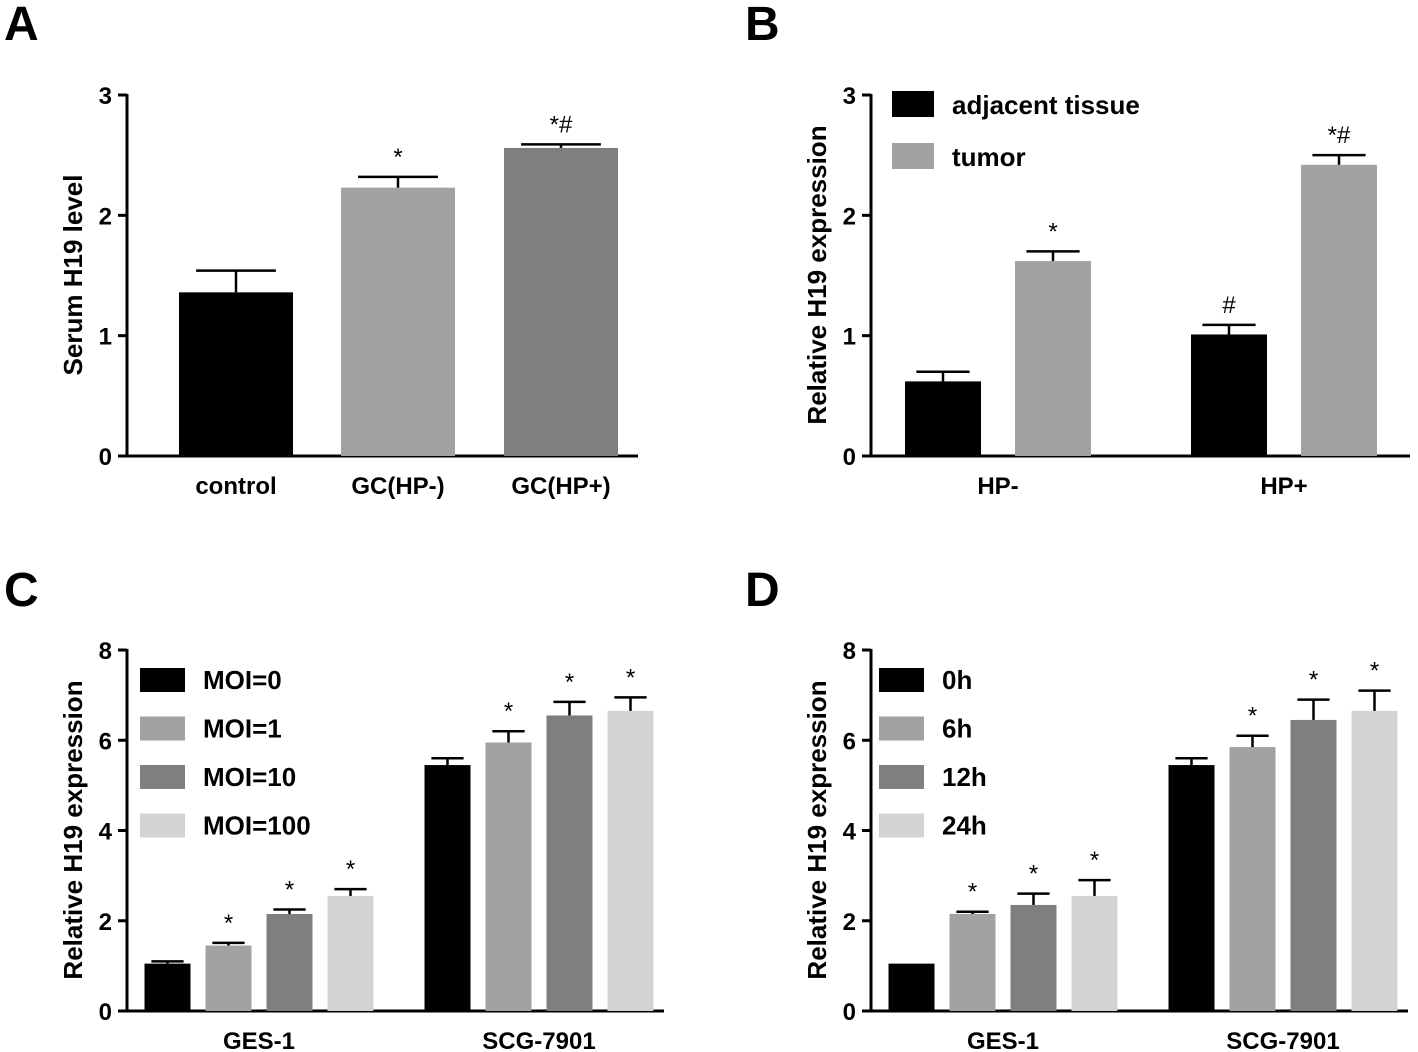 The image size is (1418, 1052). I want to click on panel-c-legend-label: MOI=0, so click(242, 680).